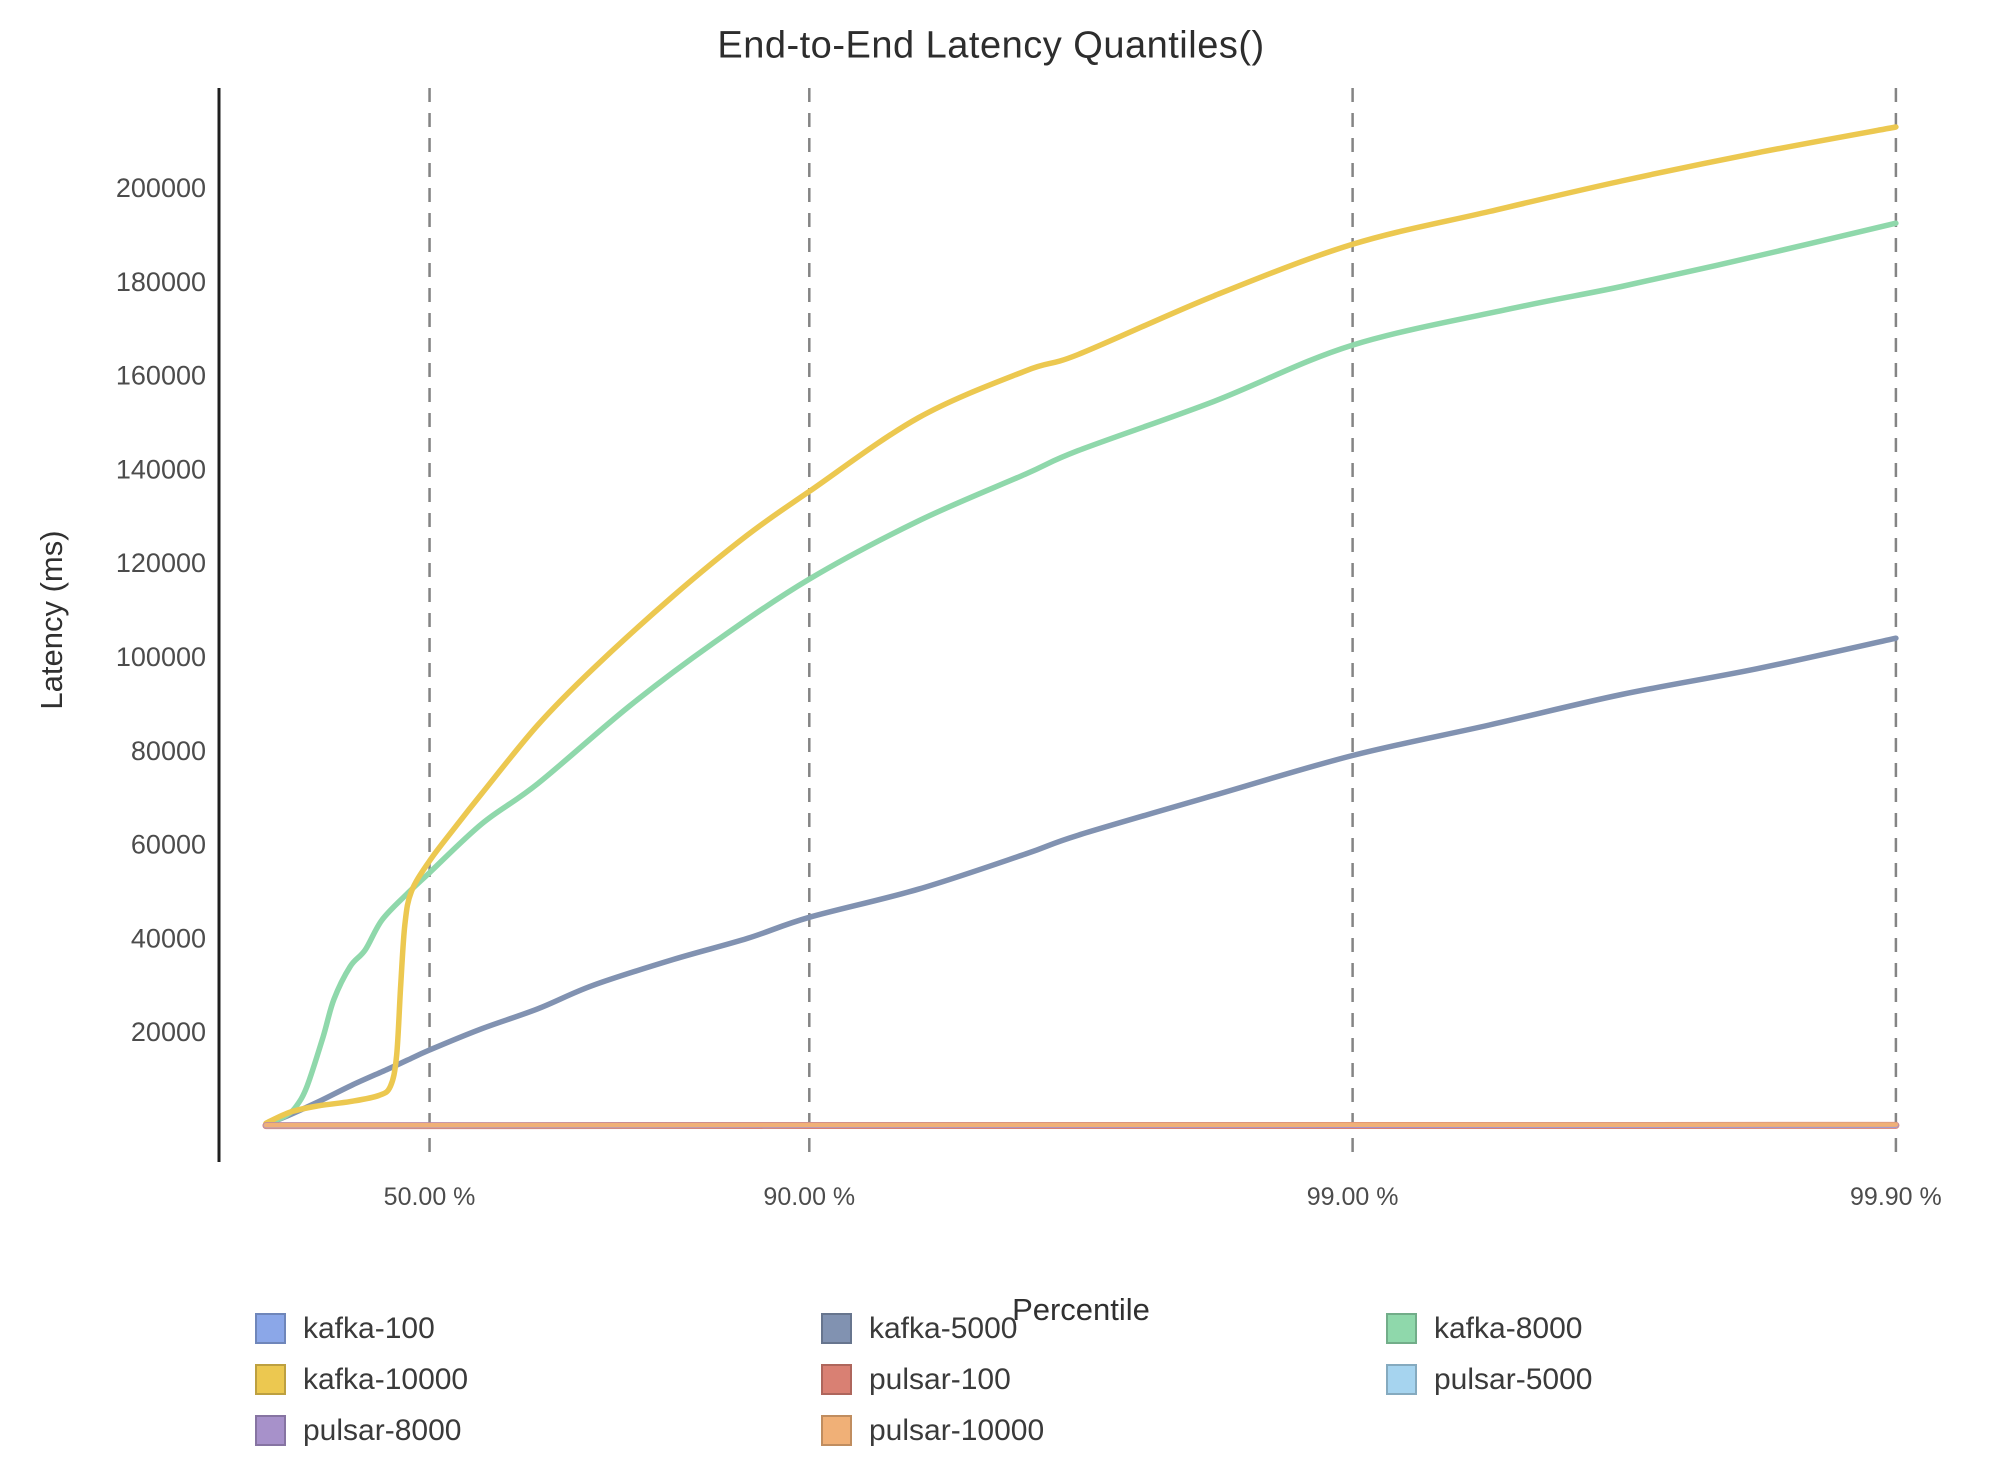 The image size is (1999, 1469). What do you see at coordinates (51, 620) in the screenshot?
I see `y-axis-label: Latency (ms)` at bounding box center [51, 620].